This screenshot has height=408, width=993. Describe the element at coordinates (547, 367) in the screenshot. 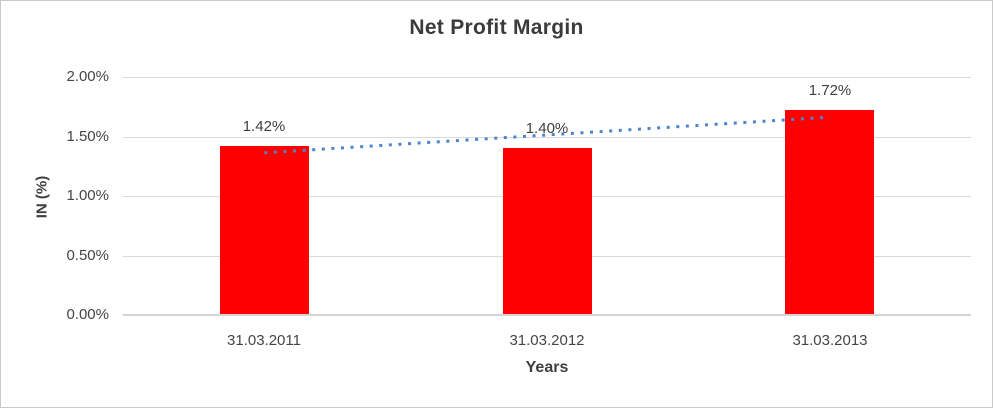

I see `x-axis-title: Years` at that location.